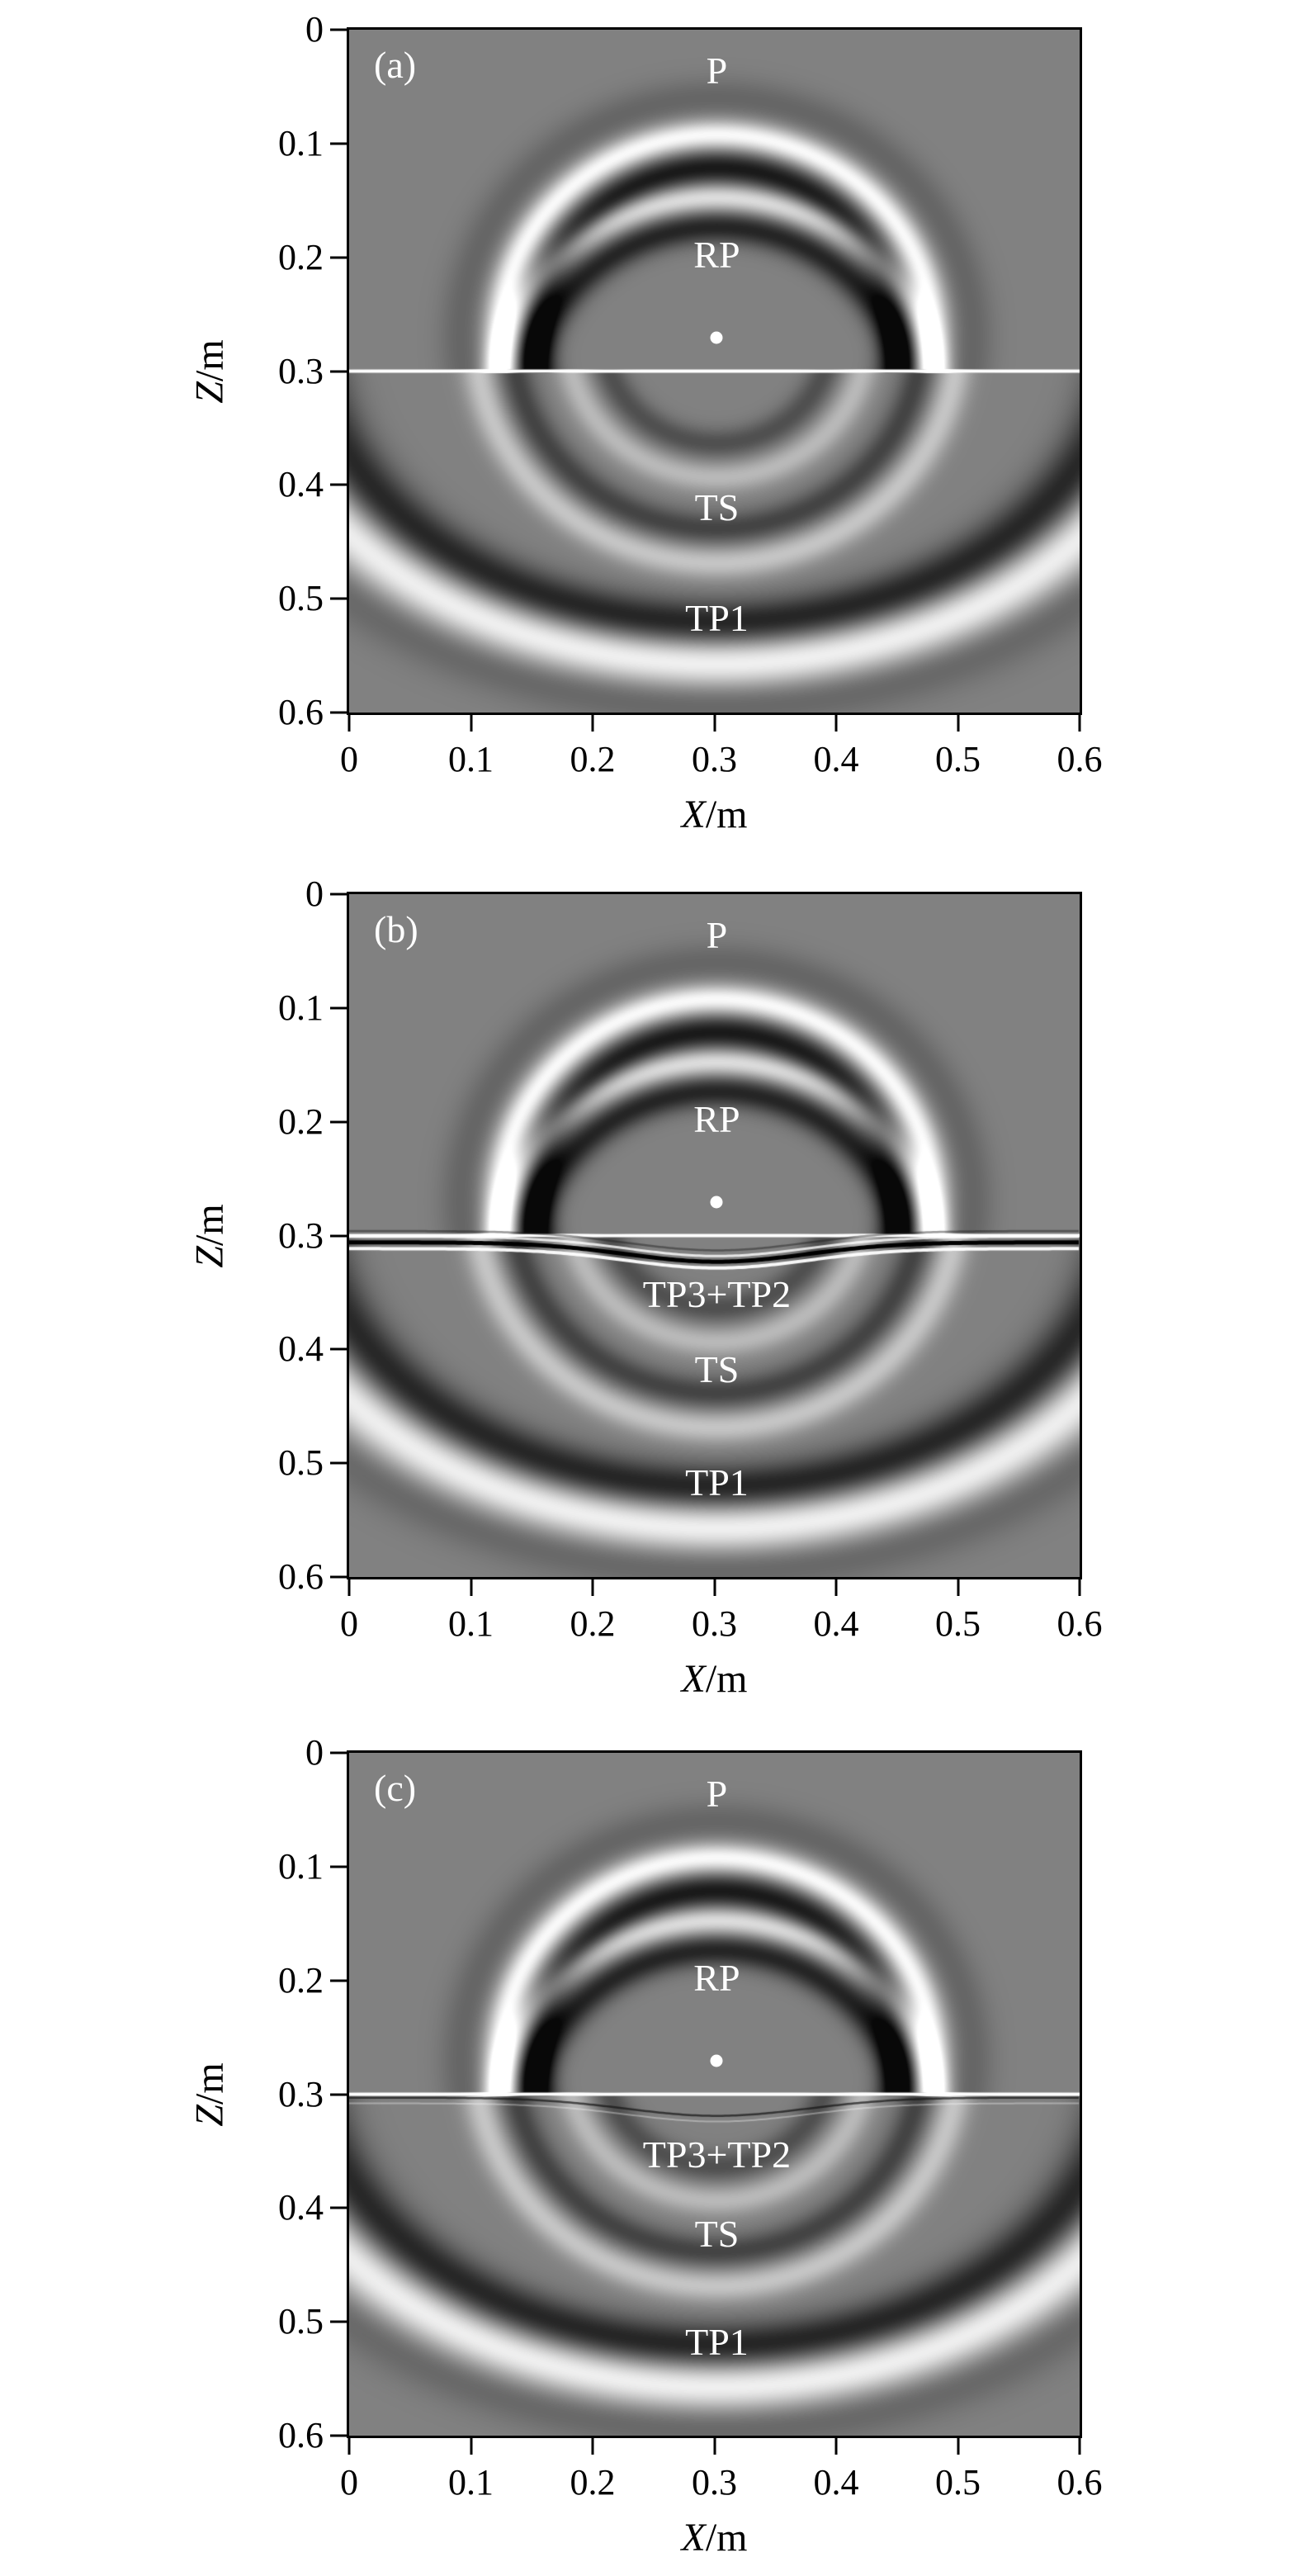  Describe the element at coordinates (396, 929) in the screenshot. I see `panel-letter-b: (b)` at that location.